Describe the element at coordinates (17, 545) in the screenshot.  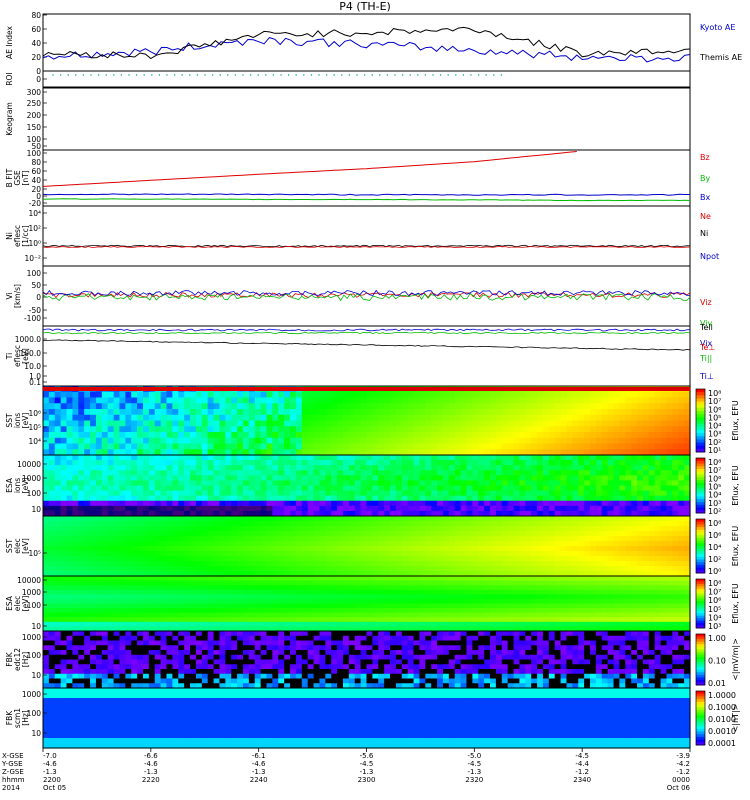
I see `y-axis-label: elec` at that location.